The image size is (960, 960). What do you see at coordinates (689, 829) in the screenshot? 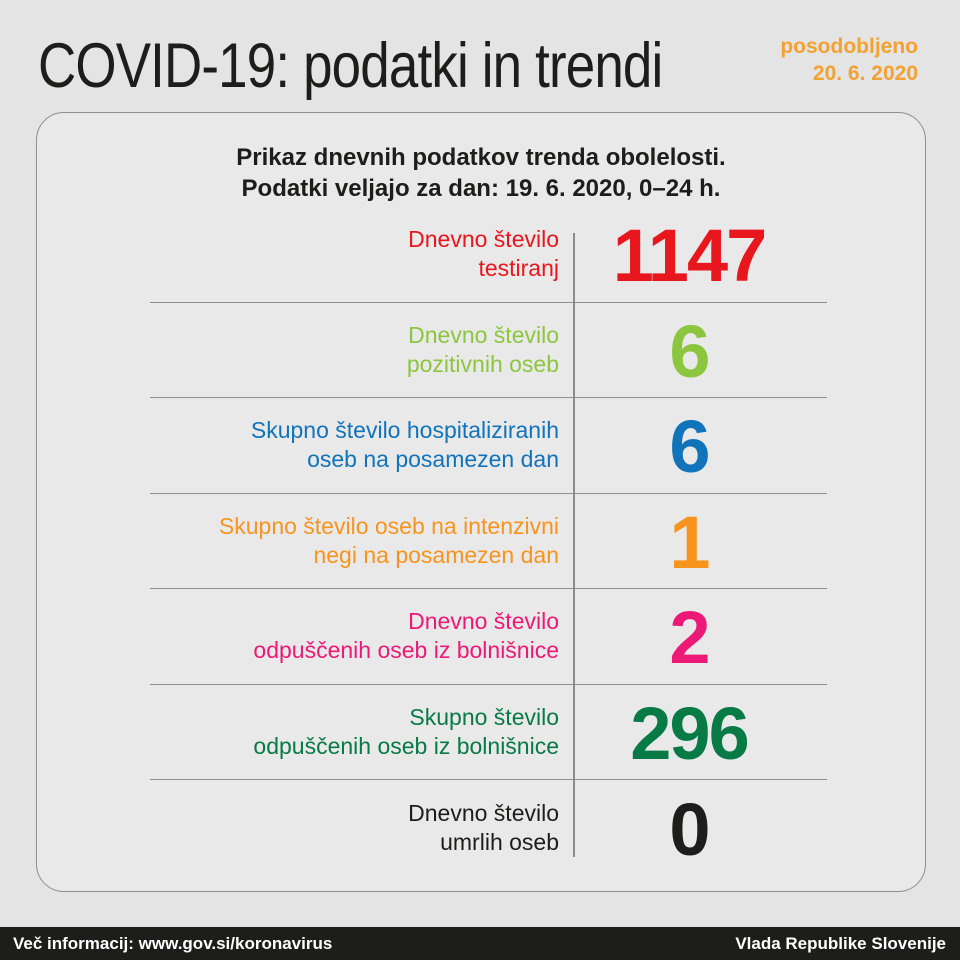
I see `row-value: 0` at bounding box center [689, 829].